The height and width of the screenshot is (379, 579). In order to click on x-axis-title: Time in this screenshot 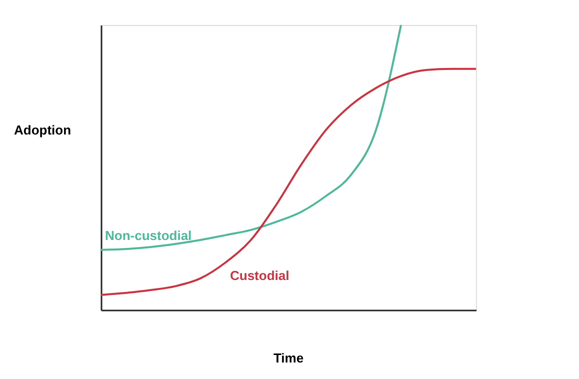, I will do `click(288, 358)`.